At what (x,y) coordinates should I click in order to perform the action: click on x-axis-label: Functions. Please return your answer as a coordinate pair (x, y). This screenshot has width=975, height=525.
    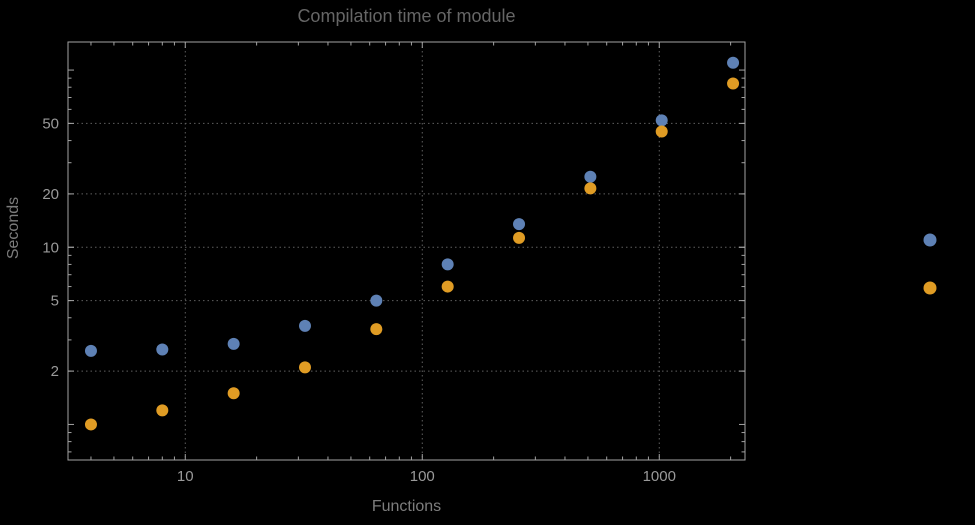
    Looking at the image, I should click on (406, 506).